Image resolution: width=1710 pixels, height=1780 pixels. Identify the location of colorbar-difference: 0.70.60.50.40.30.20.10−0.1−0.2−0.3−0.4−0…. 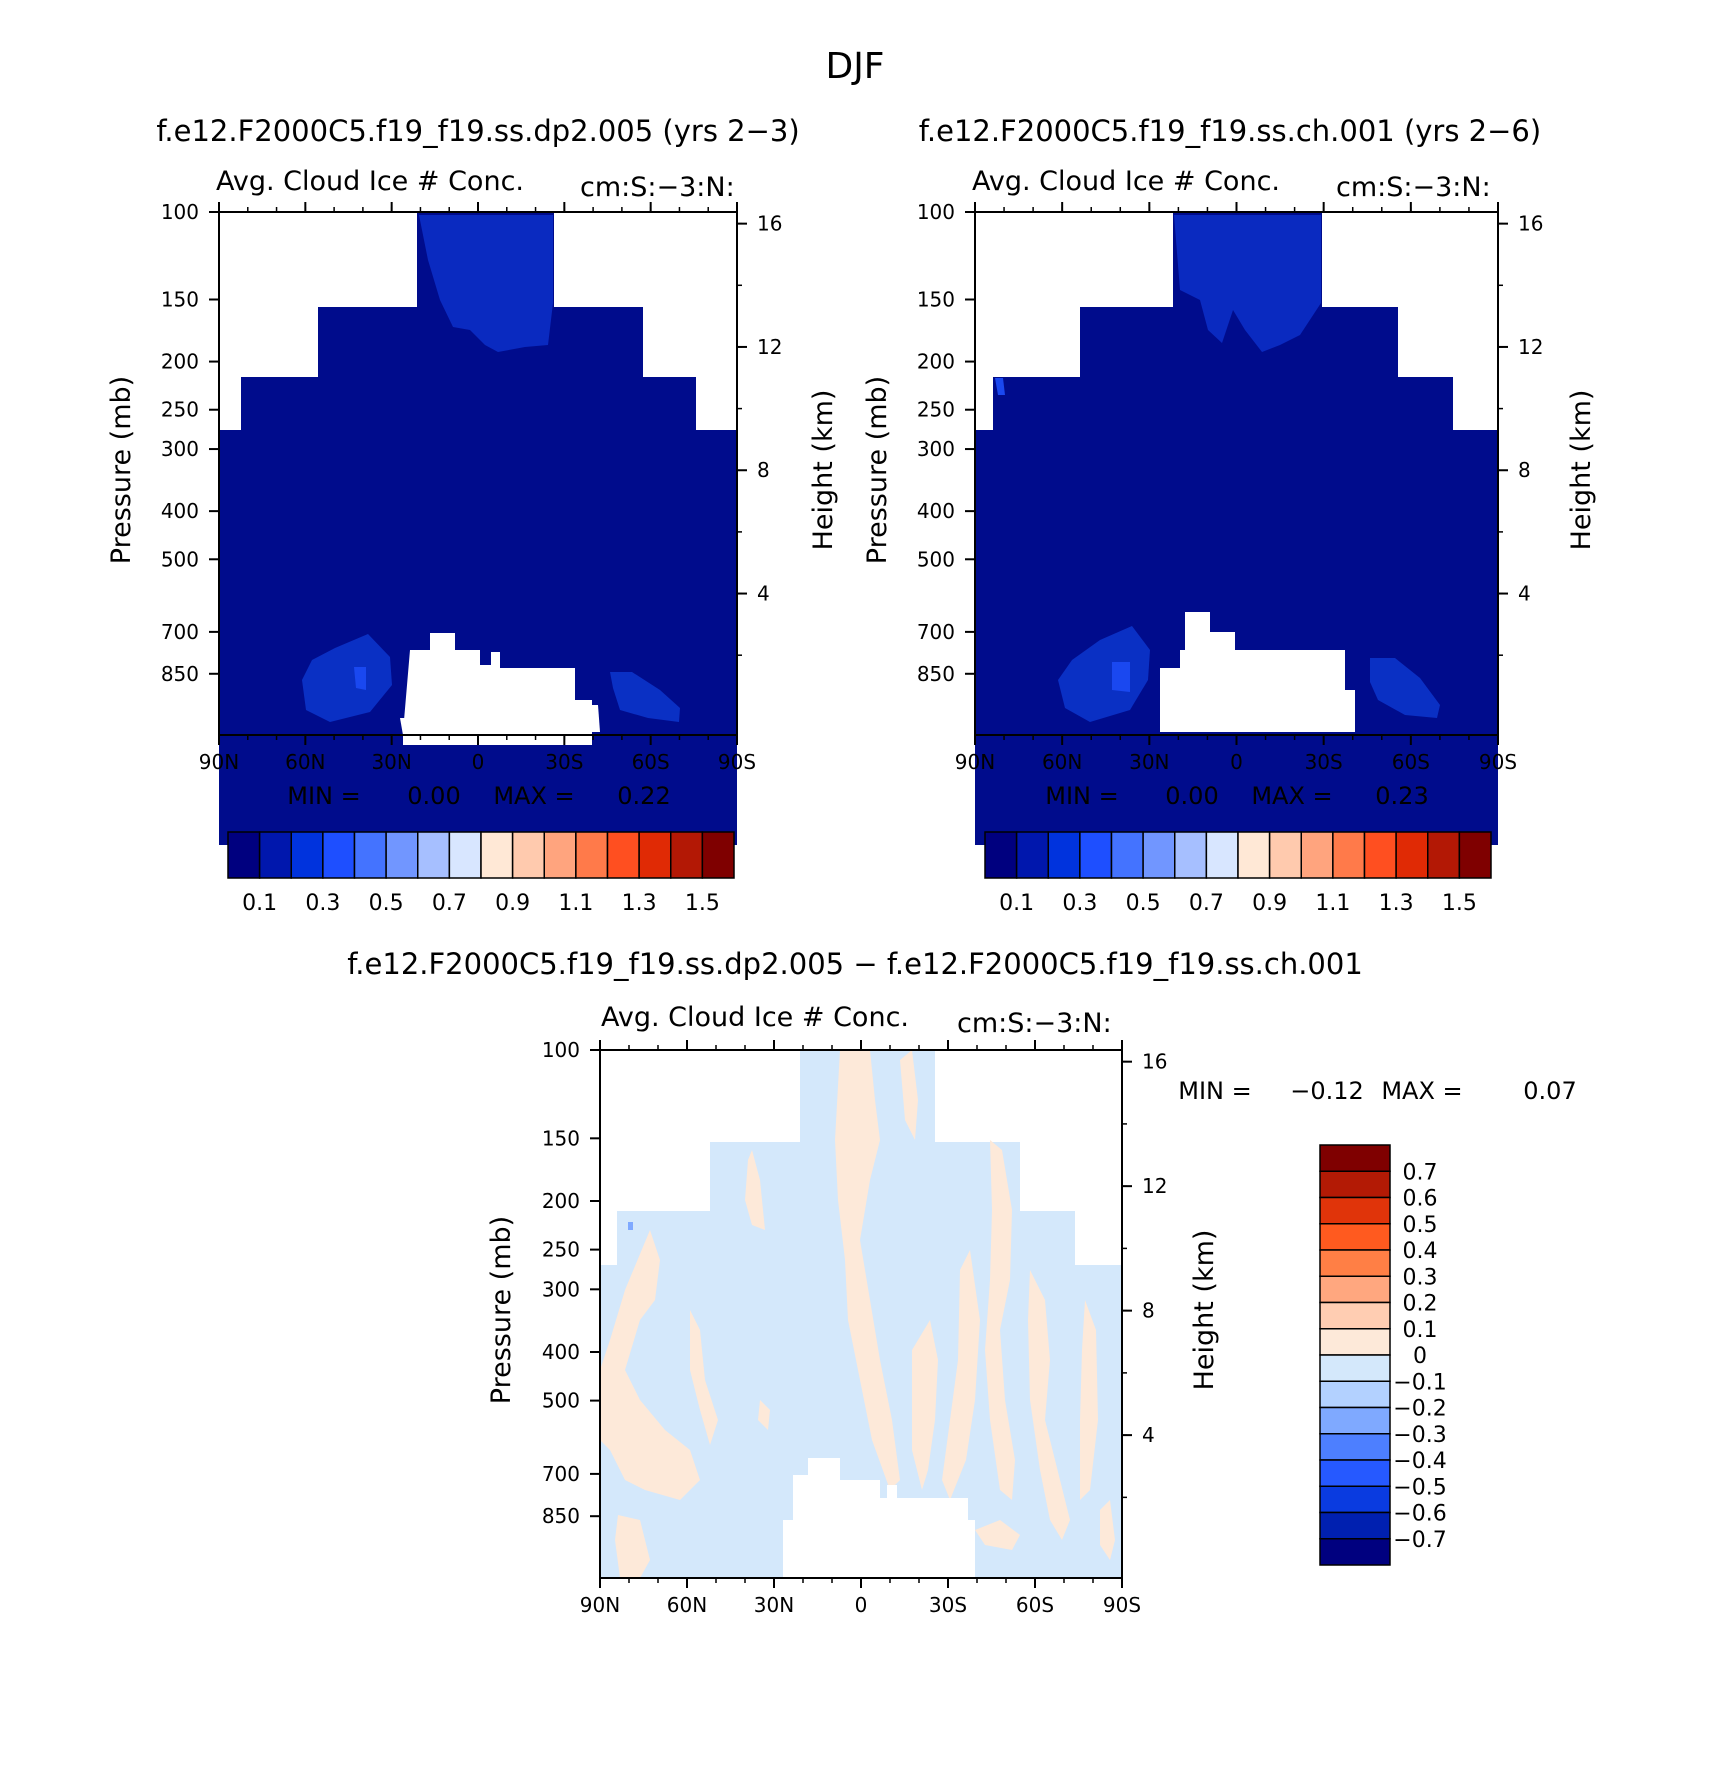
(1383, 1355).